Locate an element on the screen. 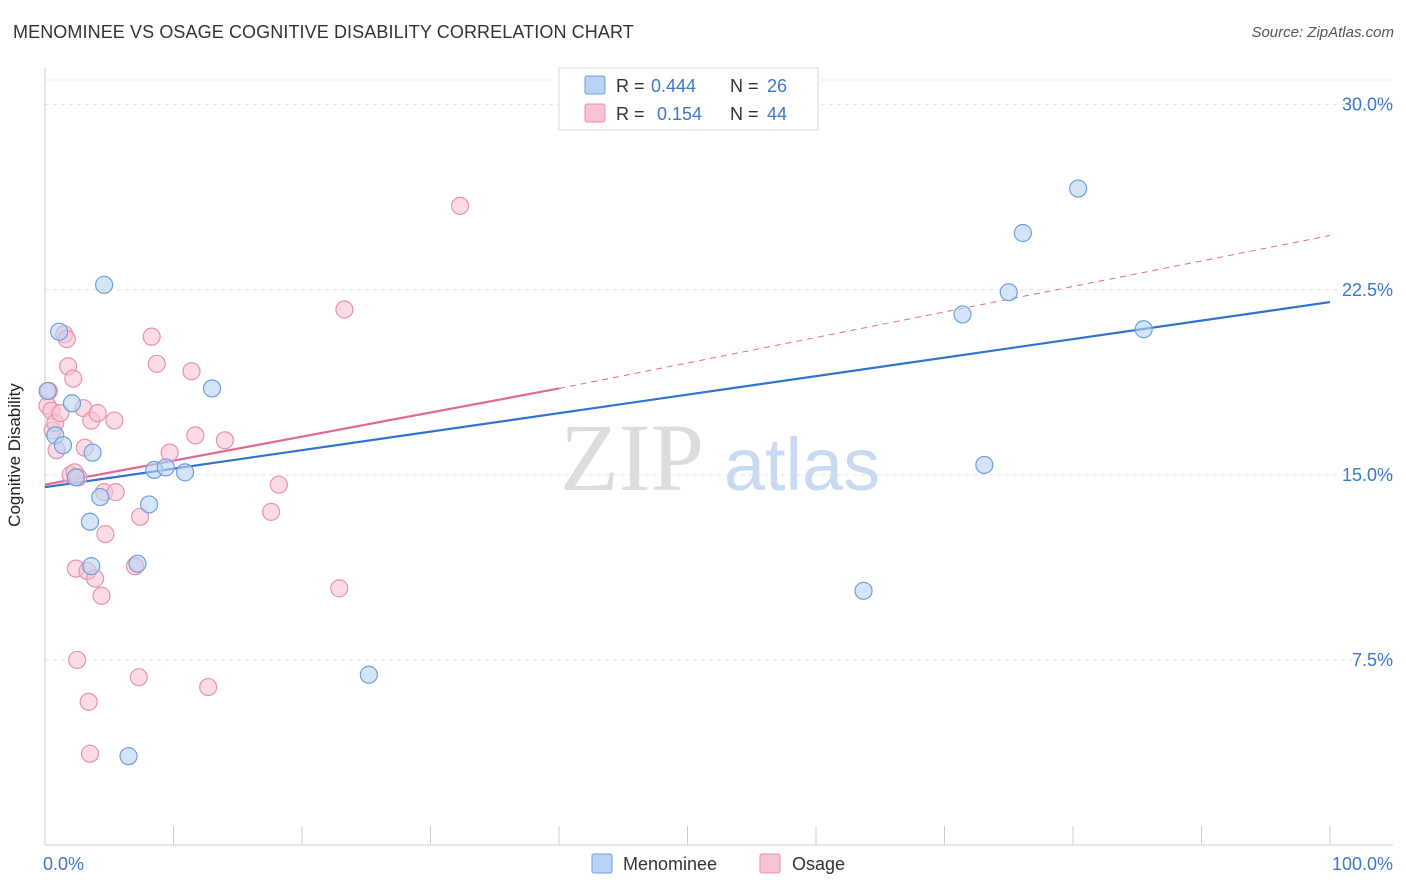 The height and width of the screenshot is (892, 1406). y-tick-label: 7.5% is located at coordinates (1372, 660).